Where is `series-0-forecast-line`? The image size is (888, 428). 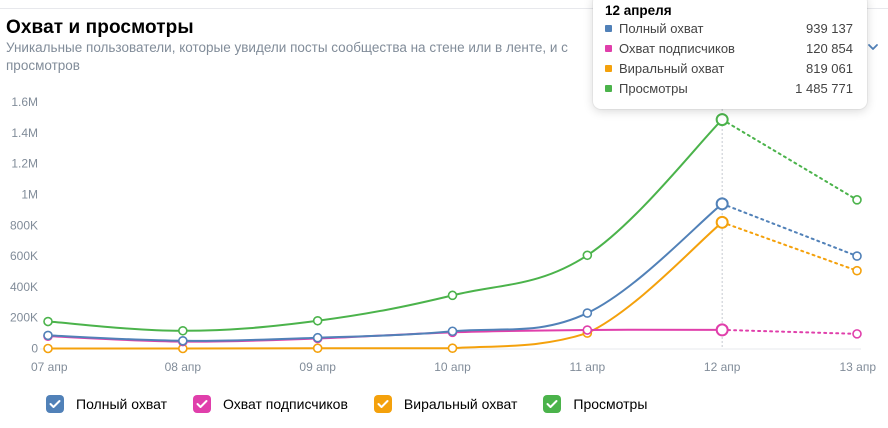
series-0-forecast-line is located at coordinates (789, 230).